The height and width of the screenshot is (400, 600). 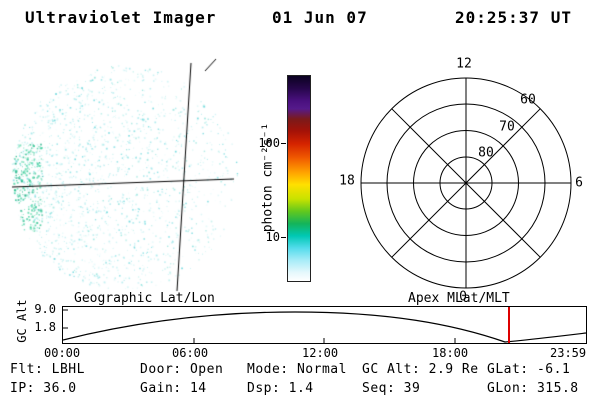 I want to click on ring-60-label: 60, so click(x=528, y=100).